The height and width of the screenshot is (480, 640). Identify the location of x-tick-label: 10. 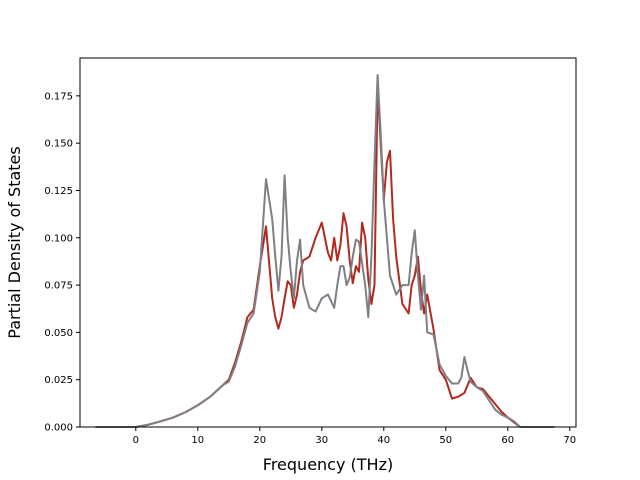
(197, 440).